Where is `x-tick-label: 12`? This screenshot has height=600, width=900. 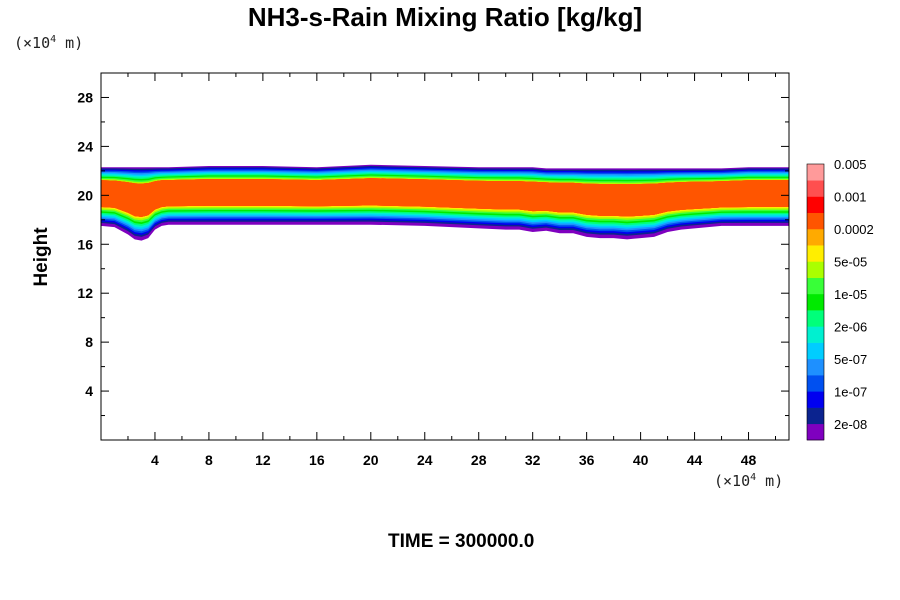
x-tick-label: 12 is located at coordinates (263, 460).